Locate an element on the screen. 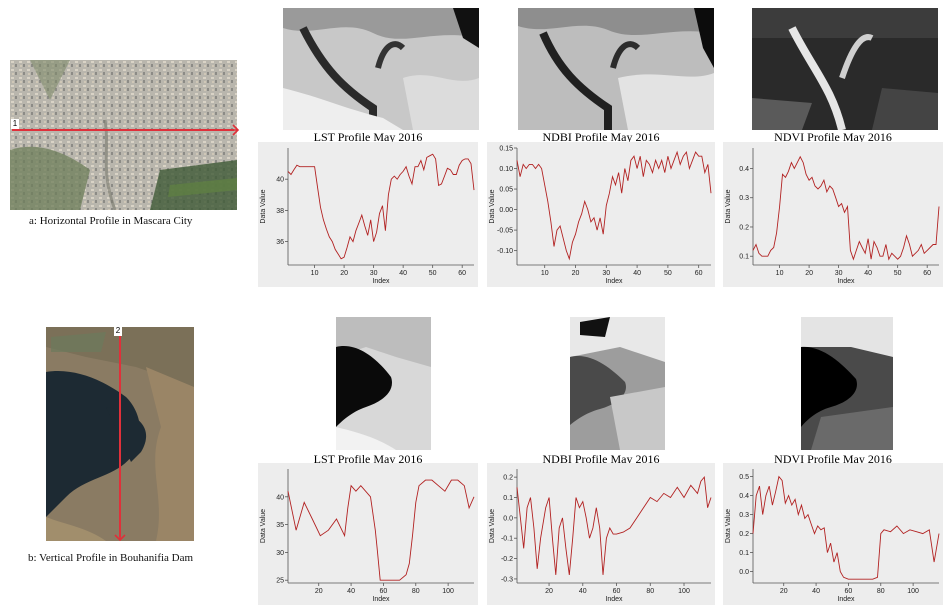 The image size is (943, 606). chart-title-ndbi-mascara: NDBI Profile May 2016 is located at coordinates (601, 137).